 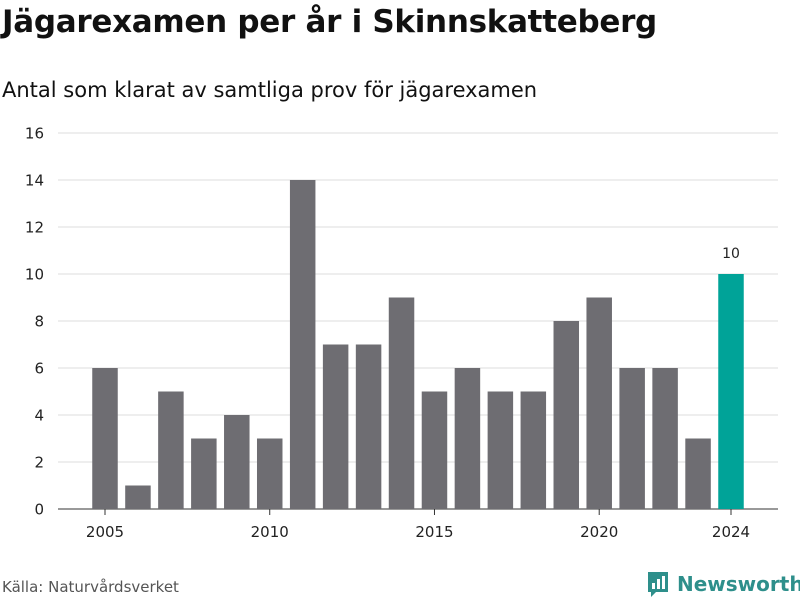 What do you see at coordinates (34, 275) in the screenshot?
I see `y-tick-label: 10` at bounding box center [34, 275].